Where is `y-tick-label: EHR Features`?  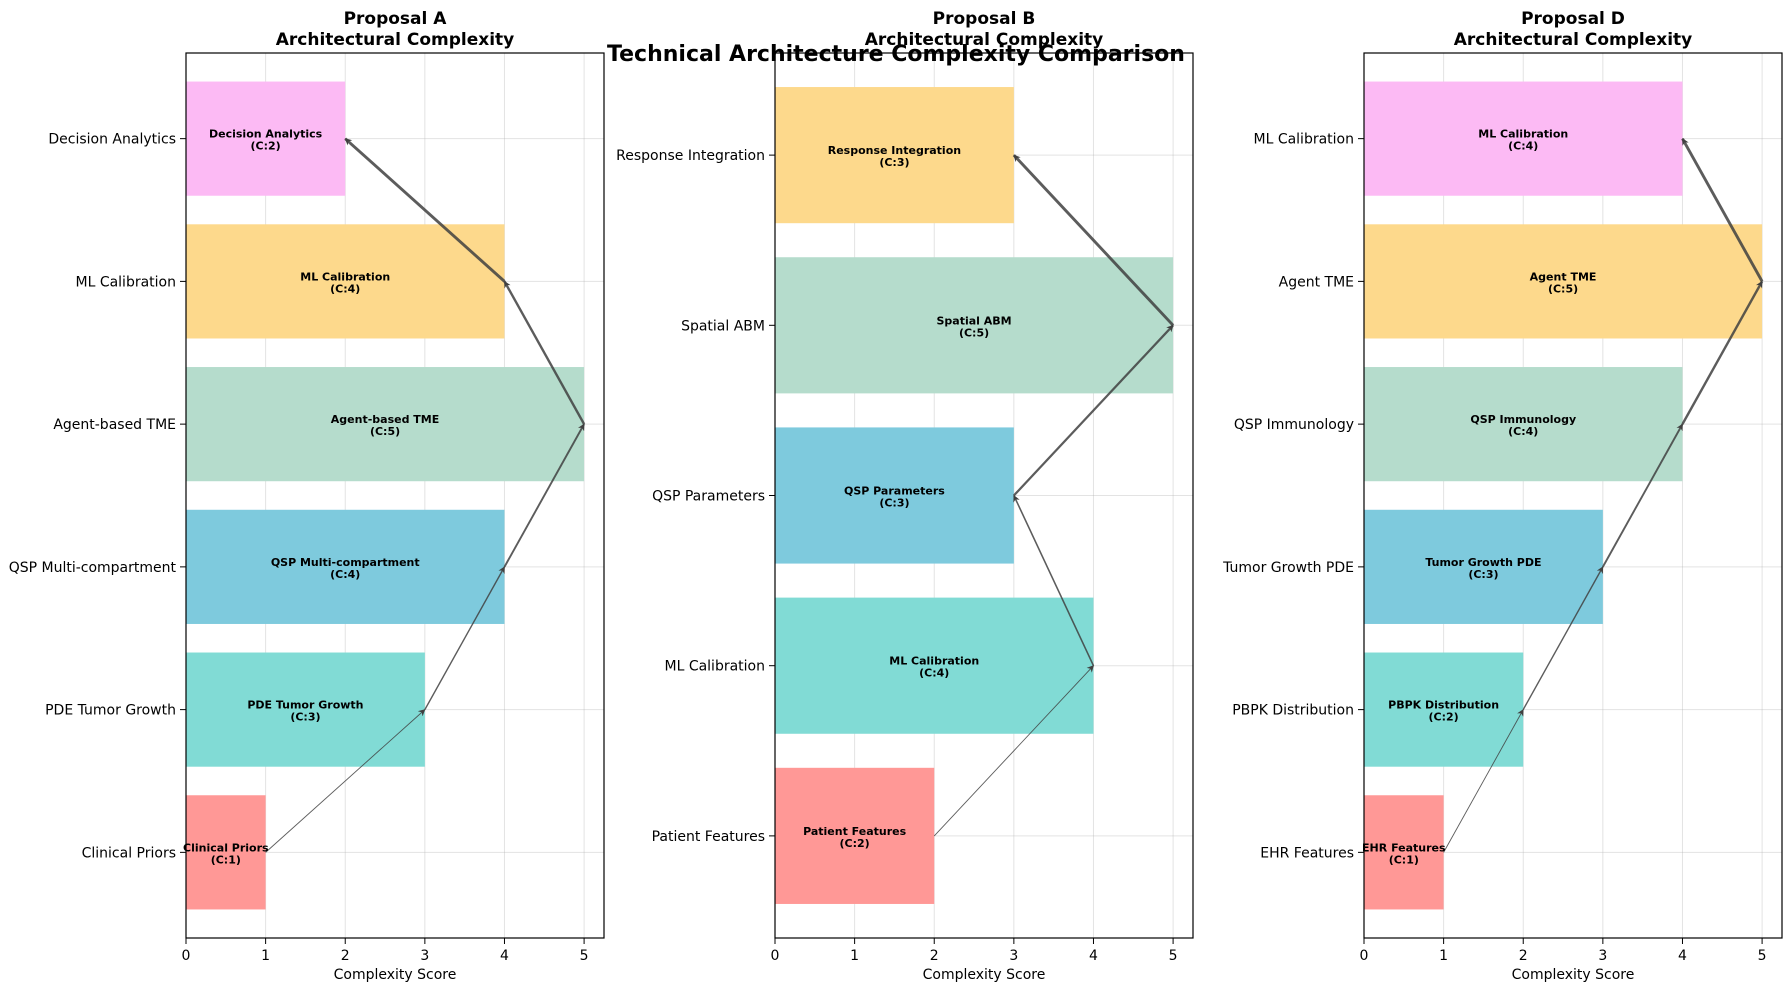 y-tick-label: EHR Features is located at coordinates (1307, 853).